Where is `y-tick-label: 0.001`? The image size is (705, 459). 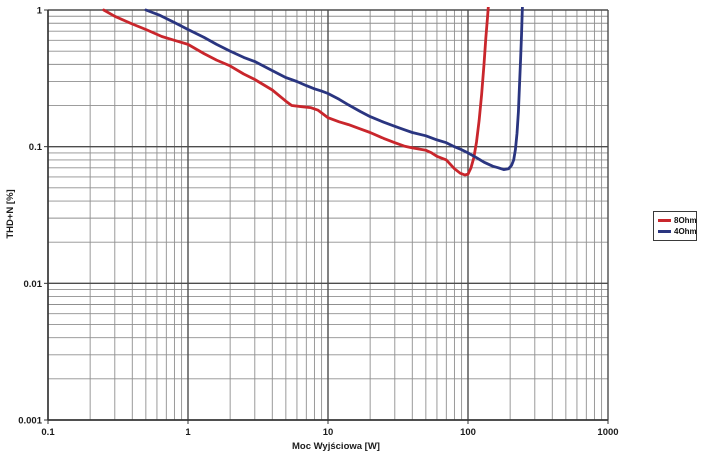 y-tick-label: 0.001 is located at coordinates (30, 421).